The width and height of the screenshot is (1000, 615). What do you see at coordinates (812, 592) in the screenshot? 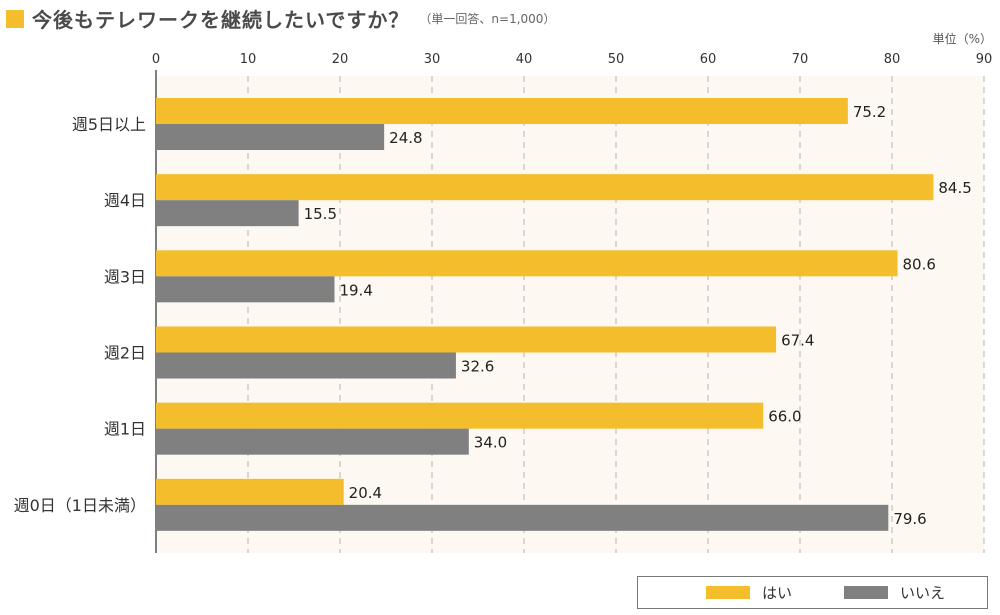
I see `legend: はい いいえ` at bounding box center [812, 592].